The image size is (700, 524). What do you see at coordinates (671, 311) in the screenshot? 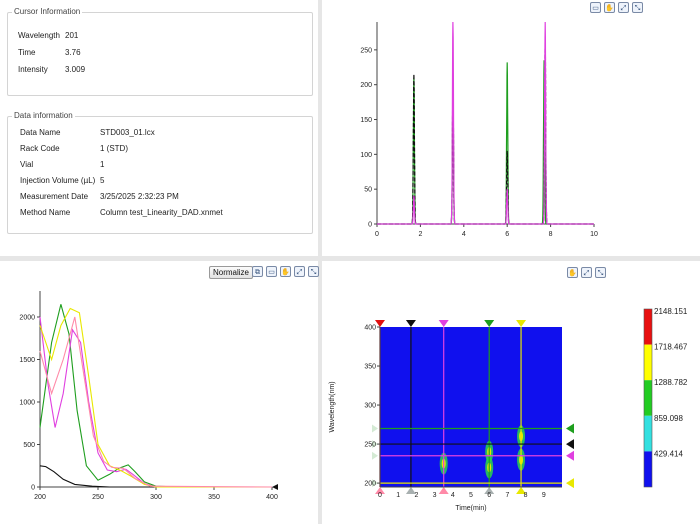
I see `legend-value: 2148.151` at bounding box center [671, 311].